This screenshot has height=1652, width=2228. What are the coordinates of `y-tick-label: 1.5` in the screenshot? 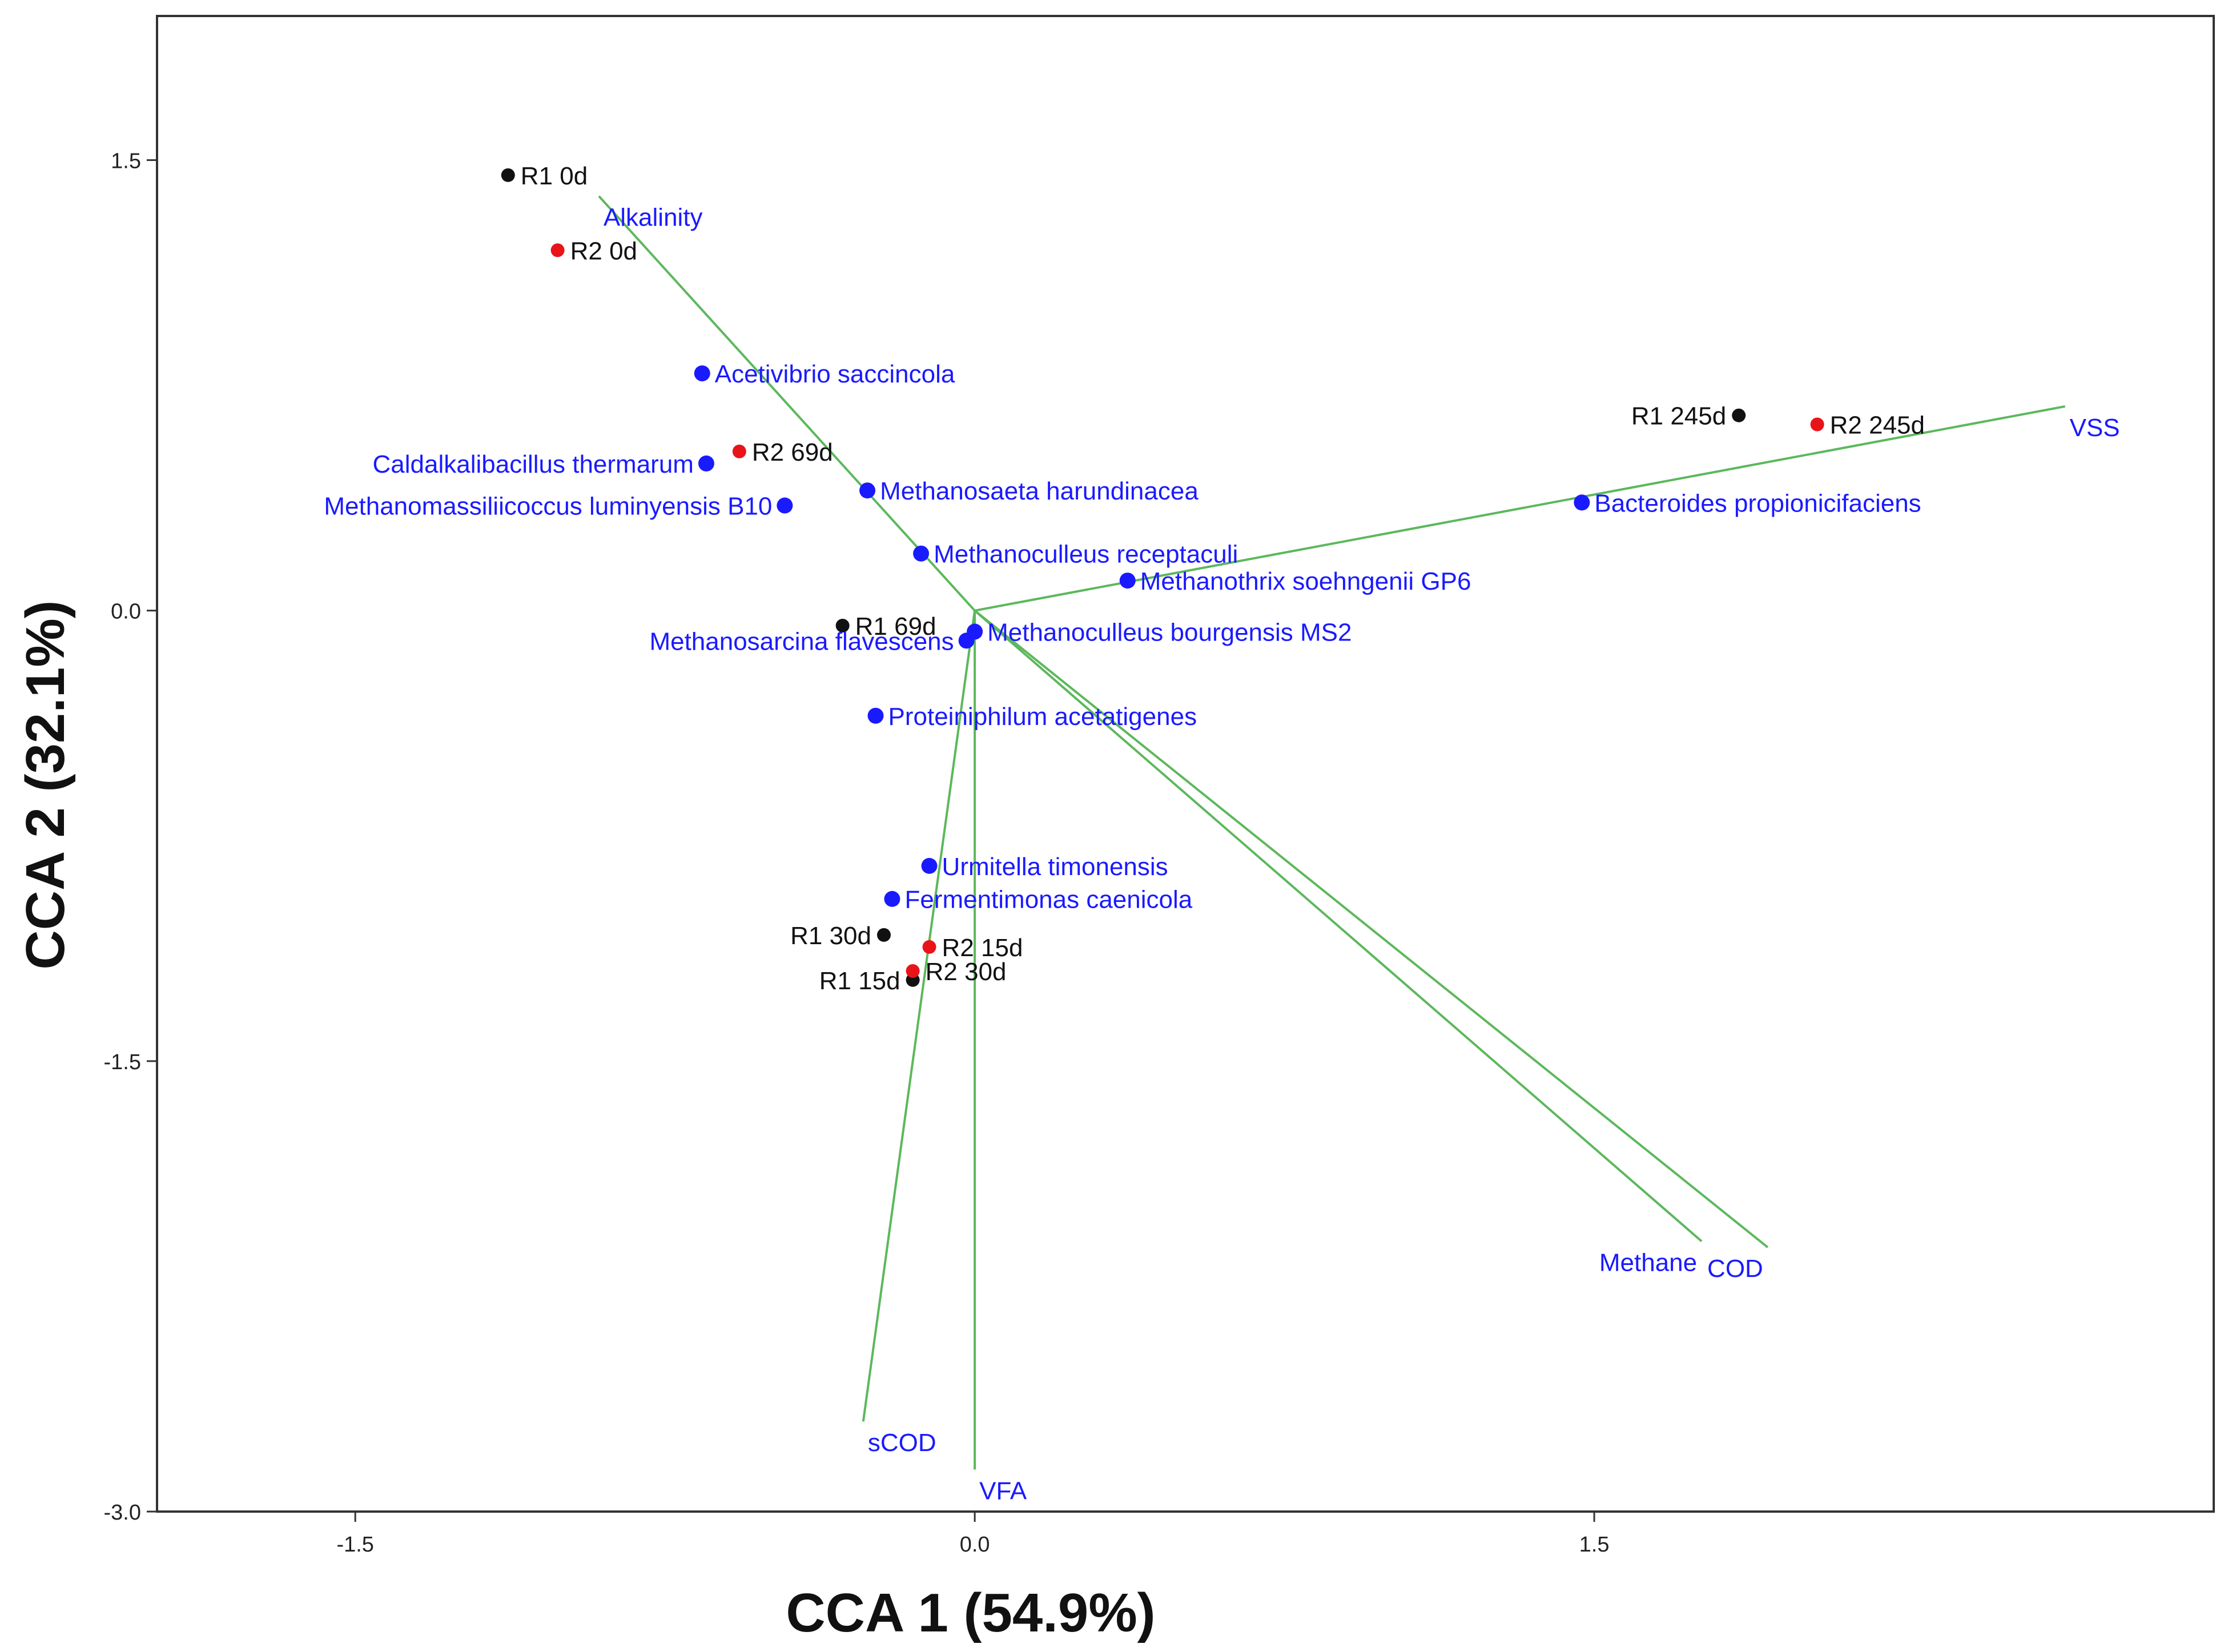 It's located at (126, 162).